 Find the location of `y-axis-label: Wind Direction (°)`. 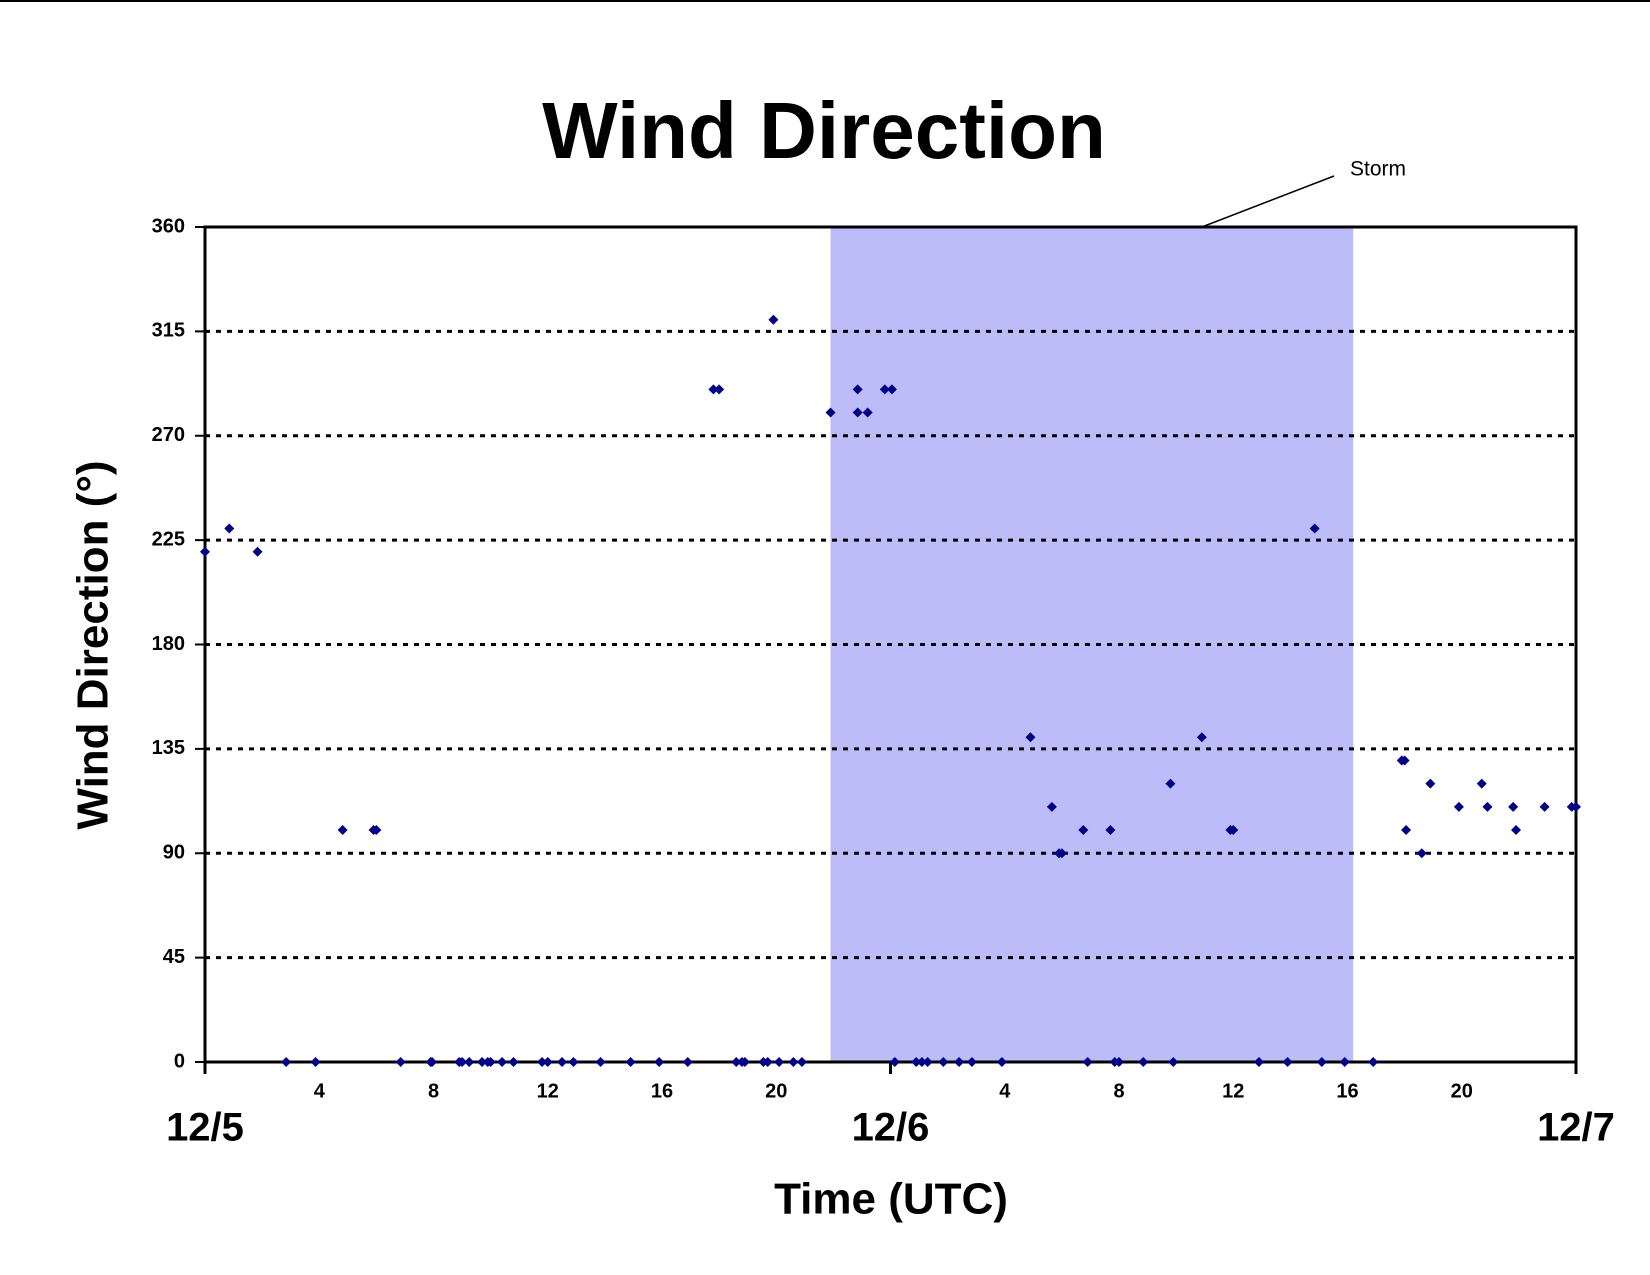

y-axis-label: Wind Direction (°) is located at coordinates (93, 644).